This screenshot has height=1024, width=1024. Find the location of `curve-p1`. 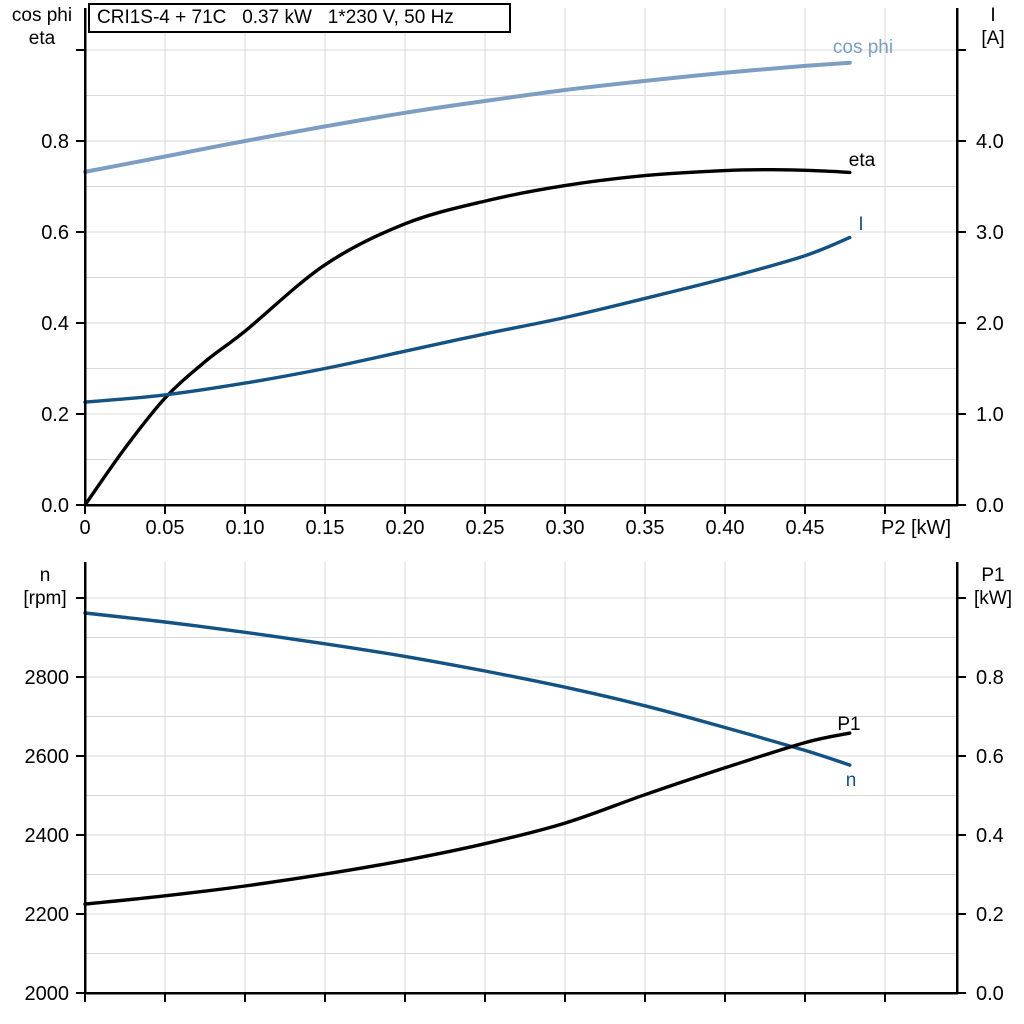

curve-p1 is located at coordinates (467, 818).